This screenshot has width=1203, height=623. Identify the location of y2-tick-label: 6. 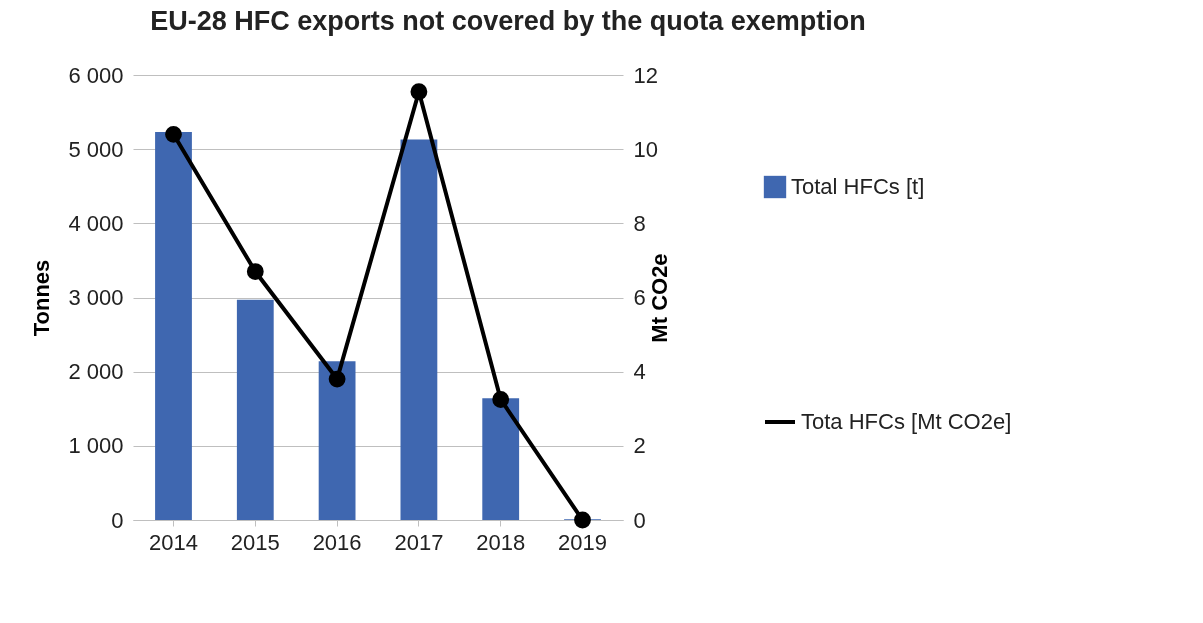
(639, 297).